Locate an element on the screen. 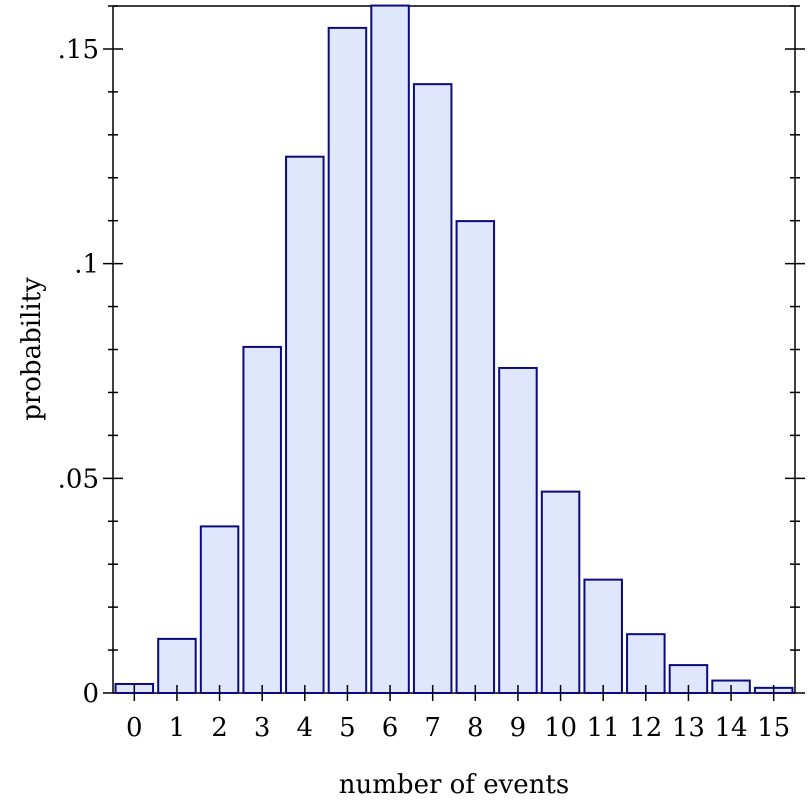 The height and width of the screenshot is (812, 812). x-tick-label: 11 is located at coordinates (603, 728).